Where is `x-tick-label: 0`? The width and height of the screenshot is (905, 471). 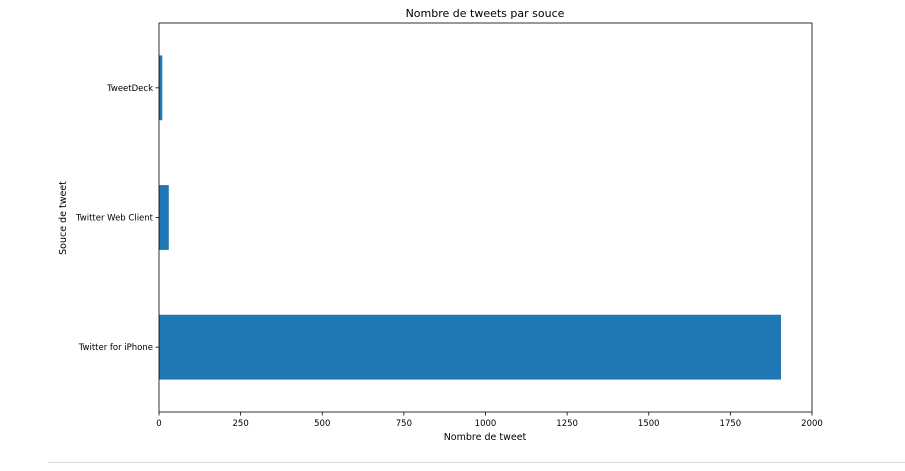 x-tick-label: 0 is located at coordinates (158, 424).